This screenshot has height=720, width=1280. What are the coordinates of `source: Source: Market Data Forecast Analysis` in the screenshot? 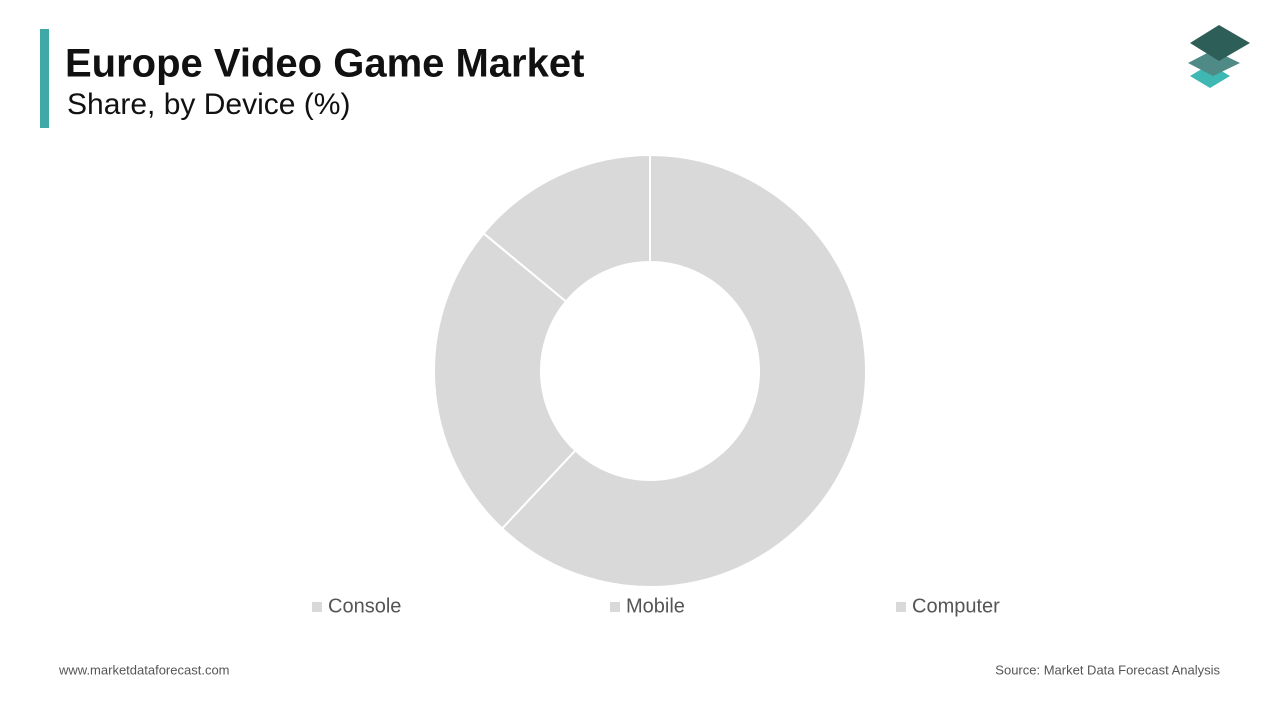 It's located at (1107, 669).